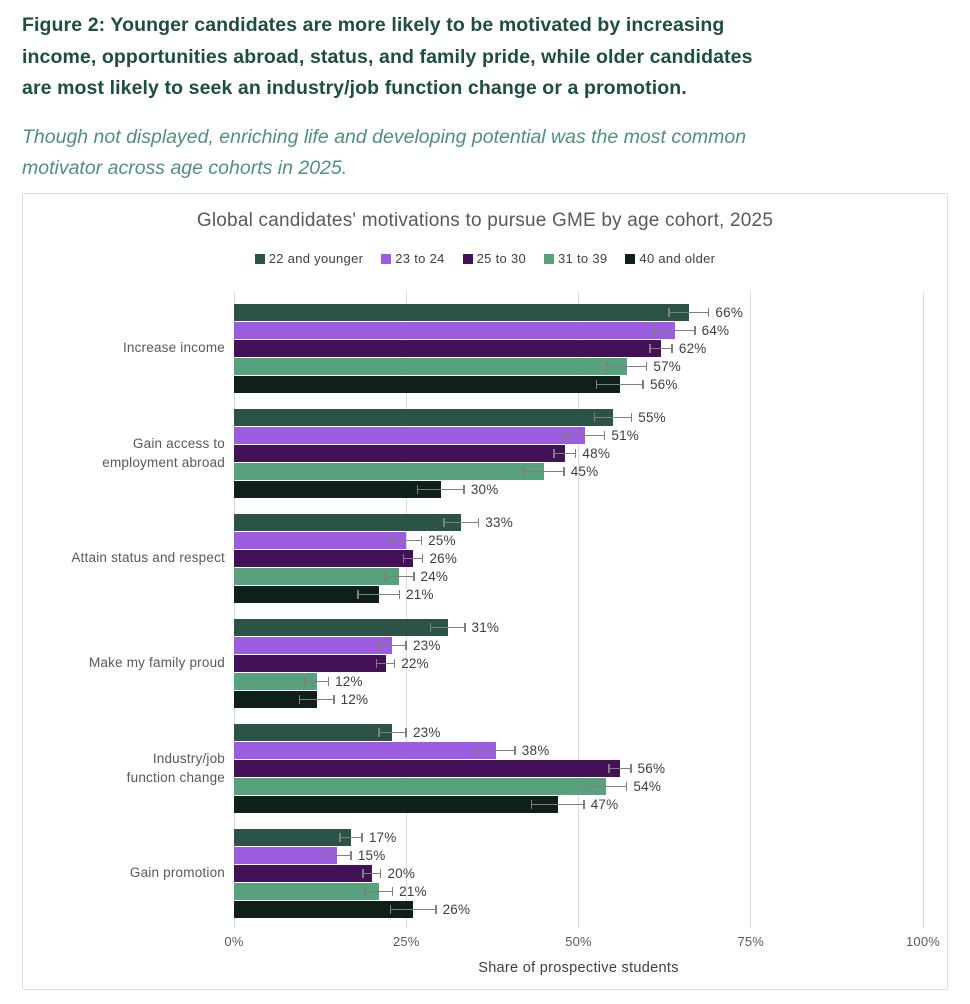 This screenshot has height=1004, width=970. What do you see at coordinates (677, 258) in the screenshot?
I see `legend-label: 40 and older` at bounding box center [677, 258].